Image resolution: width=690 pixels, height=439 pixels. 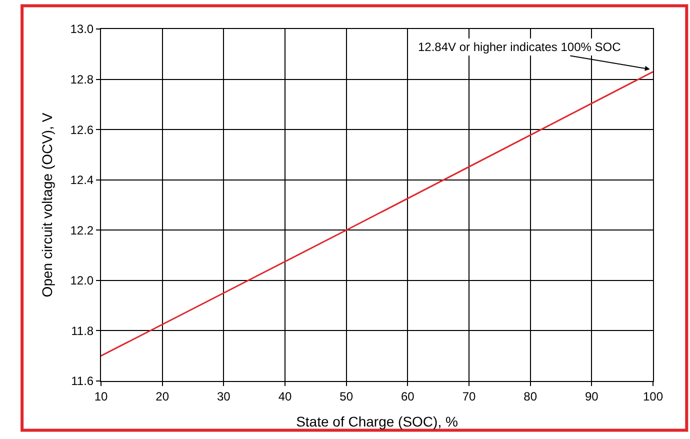 I want to click on x-tick-label: 20, so click(x=163, y=396).